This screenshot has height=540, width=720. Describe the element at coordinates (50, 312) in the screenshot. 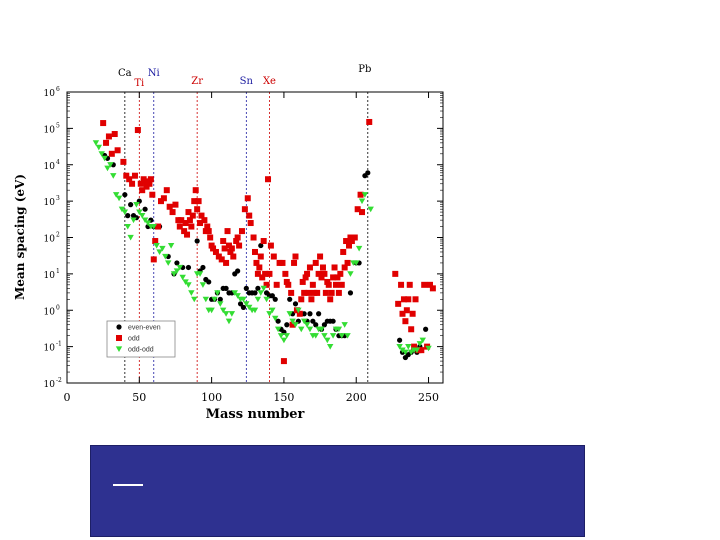

I see `y-tick-label: 10` at that location.